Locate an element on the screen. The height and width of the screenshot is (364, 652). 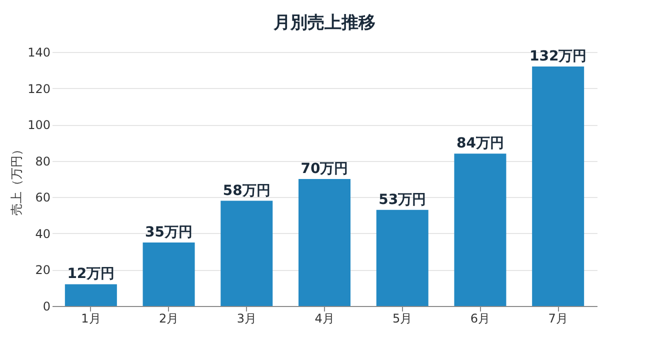
x-tick-label: 6月 is located at coordinates (480, 319).